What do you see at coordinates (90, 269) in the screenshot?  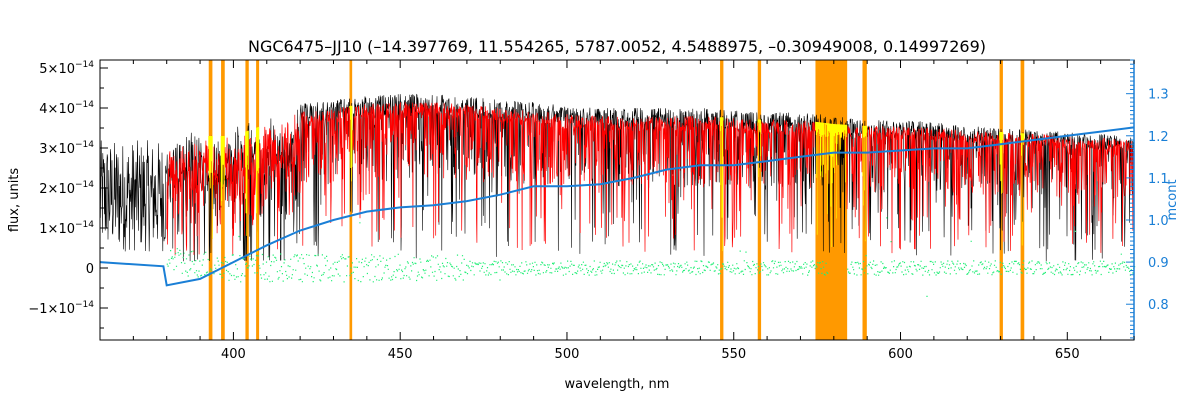 I see `y-tick-label: 0` at bounding box center [90, 269].